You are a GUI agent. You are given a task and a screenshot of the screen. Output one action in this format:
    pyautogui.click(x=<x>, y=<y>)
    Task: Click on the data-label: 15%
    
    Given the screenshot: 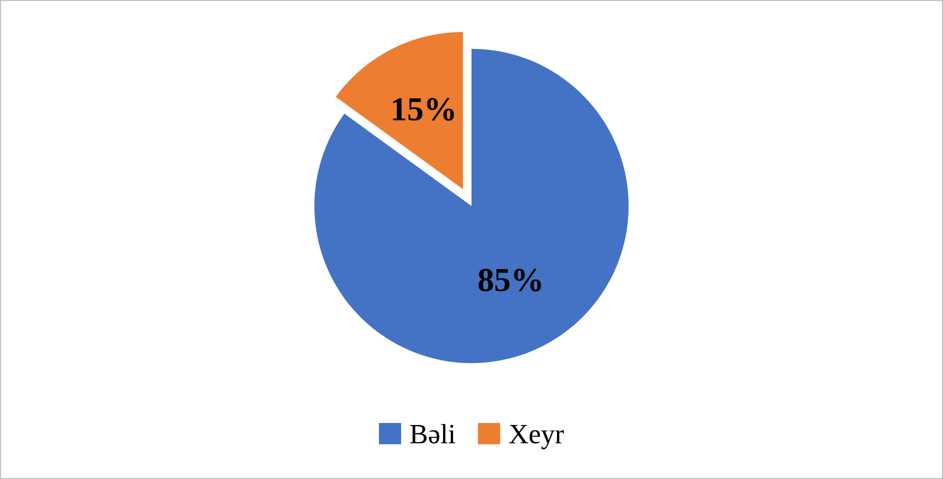 What is the action you would take?
    pyautogui.click(x=423, y=109)
    